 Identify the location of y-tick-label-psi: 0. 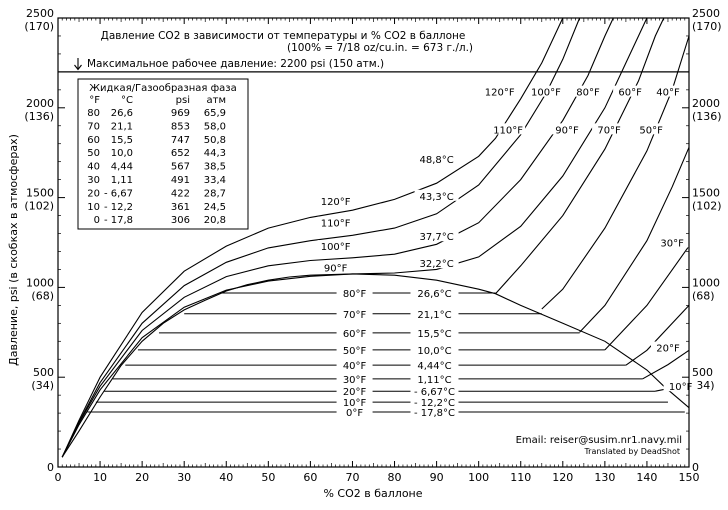
(50, 467).